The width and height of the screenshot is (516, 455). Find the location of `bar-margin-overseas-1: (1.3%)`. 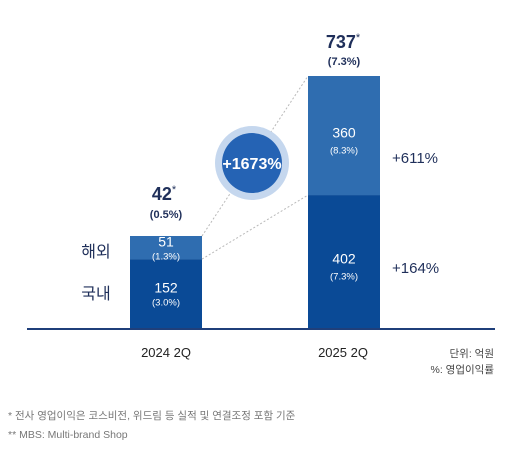

bar-margin-overseas-1: (1.3%) is located at coordinates (166, 257).